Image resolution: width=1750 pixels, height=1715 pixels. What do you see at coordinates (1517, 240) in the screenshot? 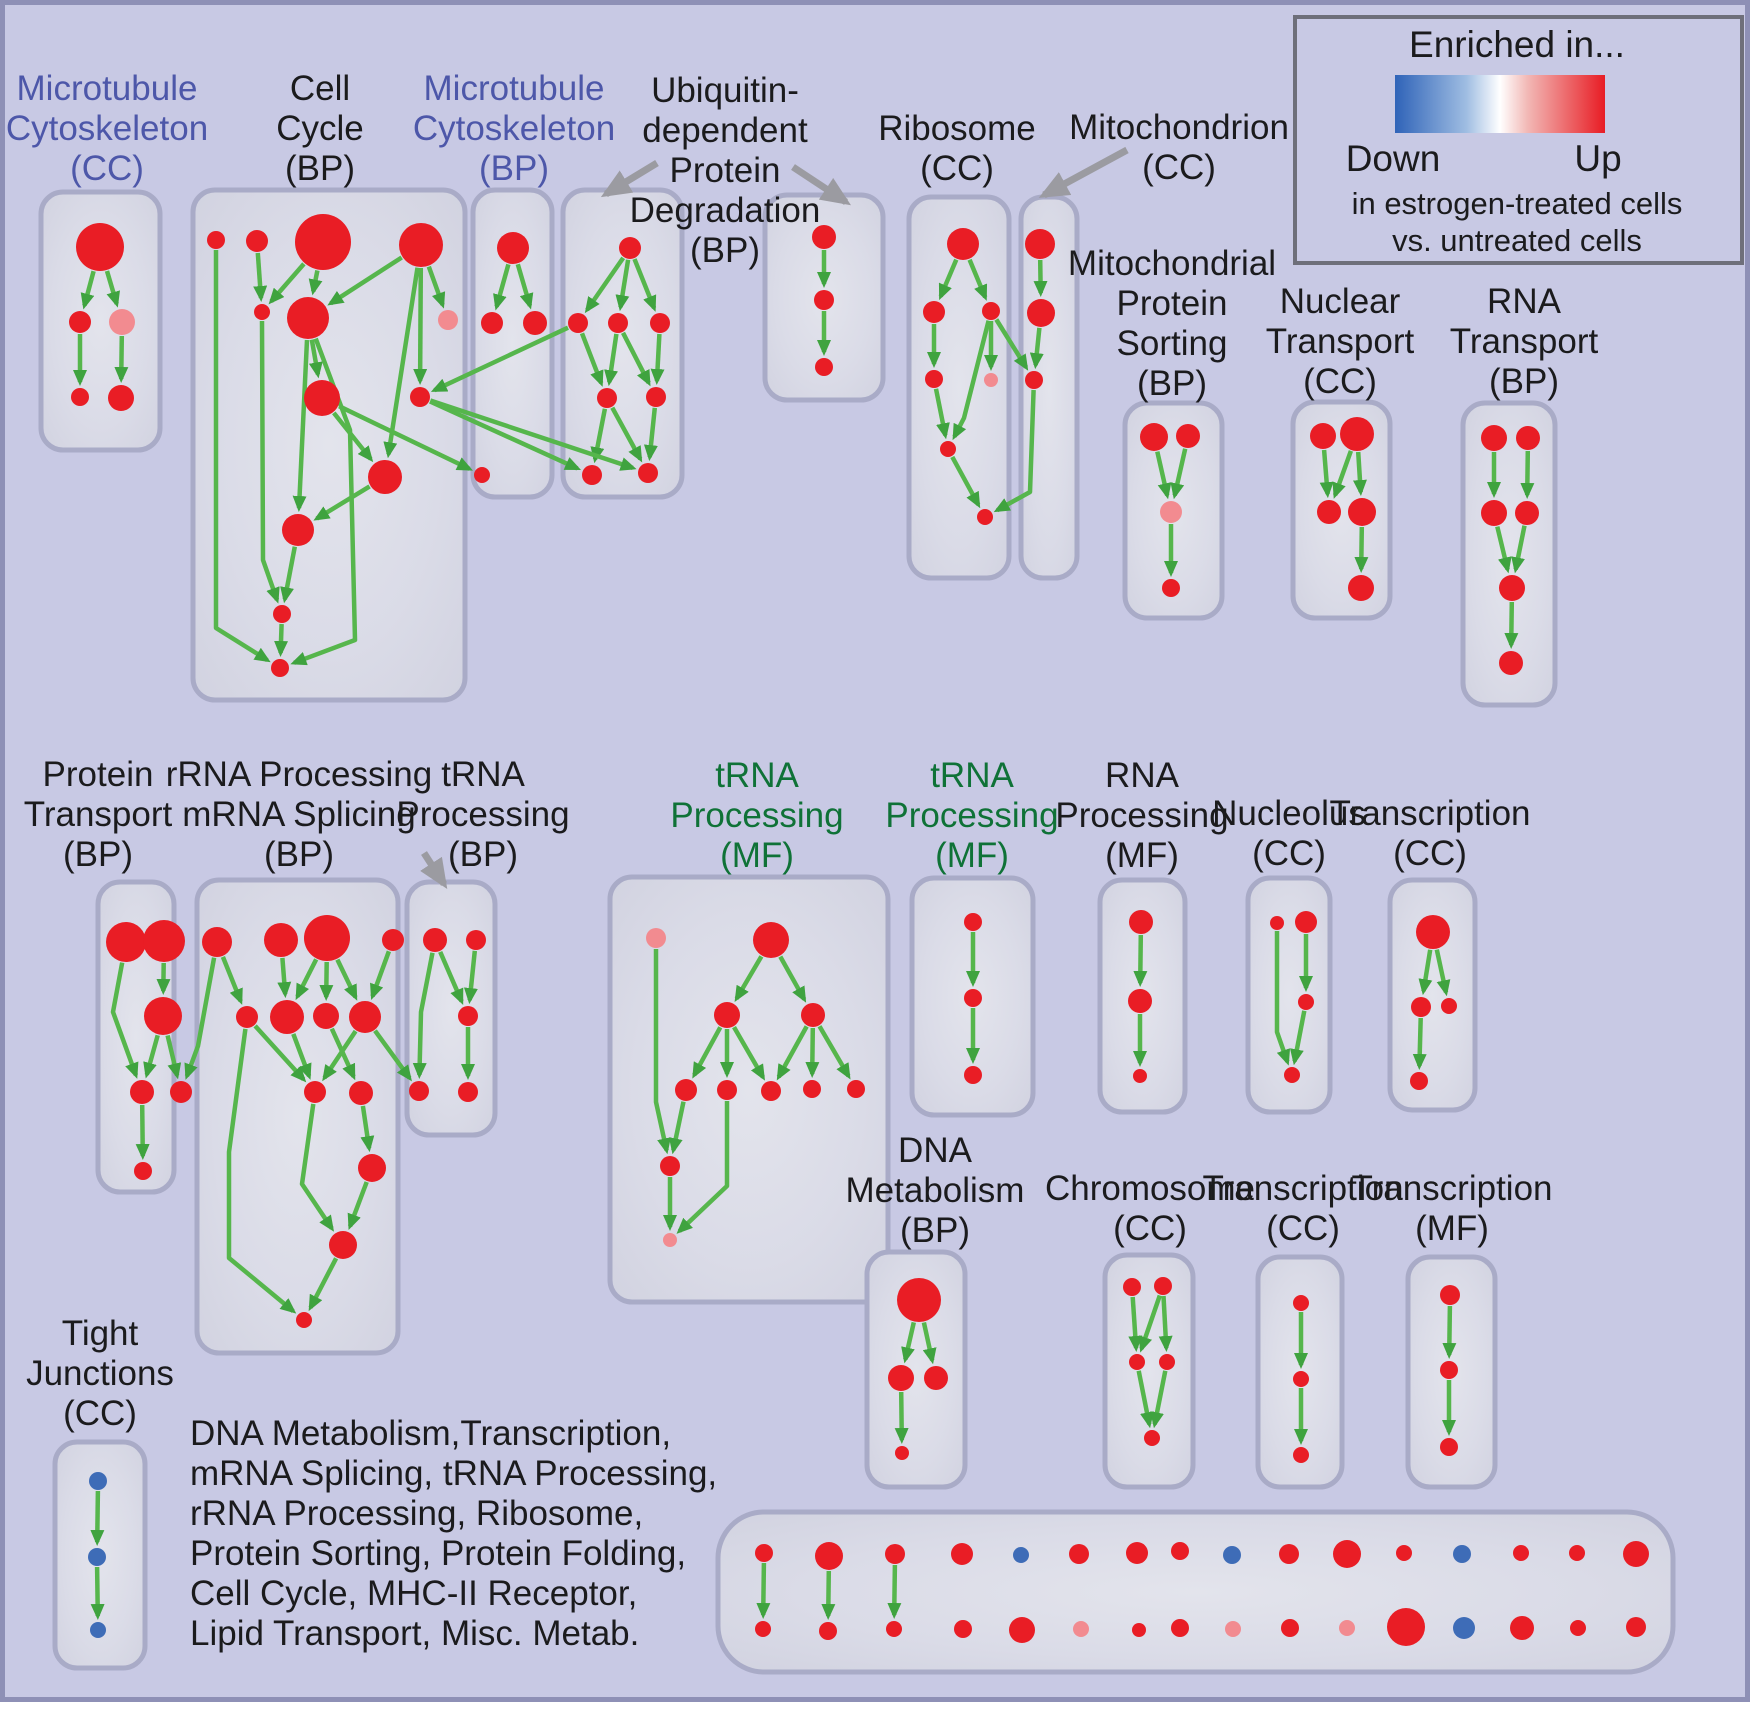
I see `legend-line2: vs. untreated cells` at bounding box center [1517, 240].